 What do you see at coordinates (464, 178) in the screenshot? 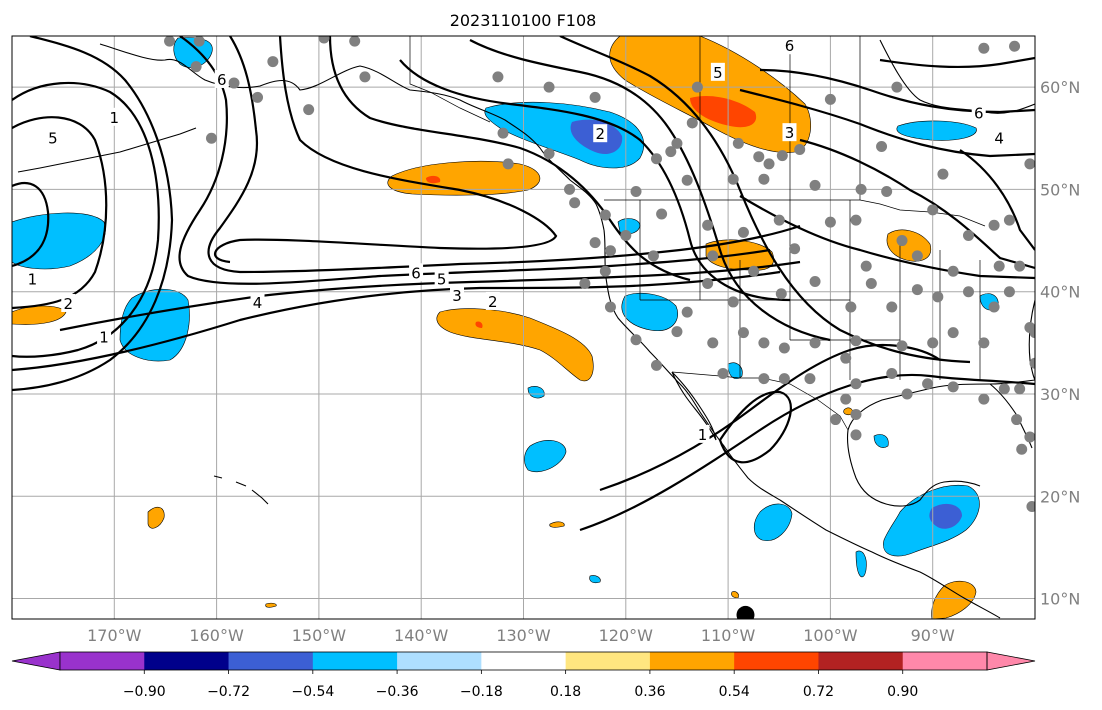
I see `positive-anomaly-gulf-alaska` at bounding box center [464, 178].